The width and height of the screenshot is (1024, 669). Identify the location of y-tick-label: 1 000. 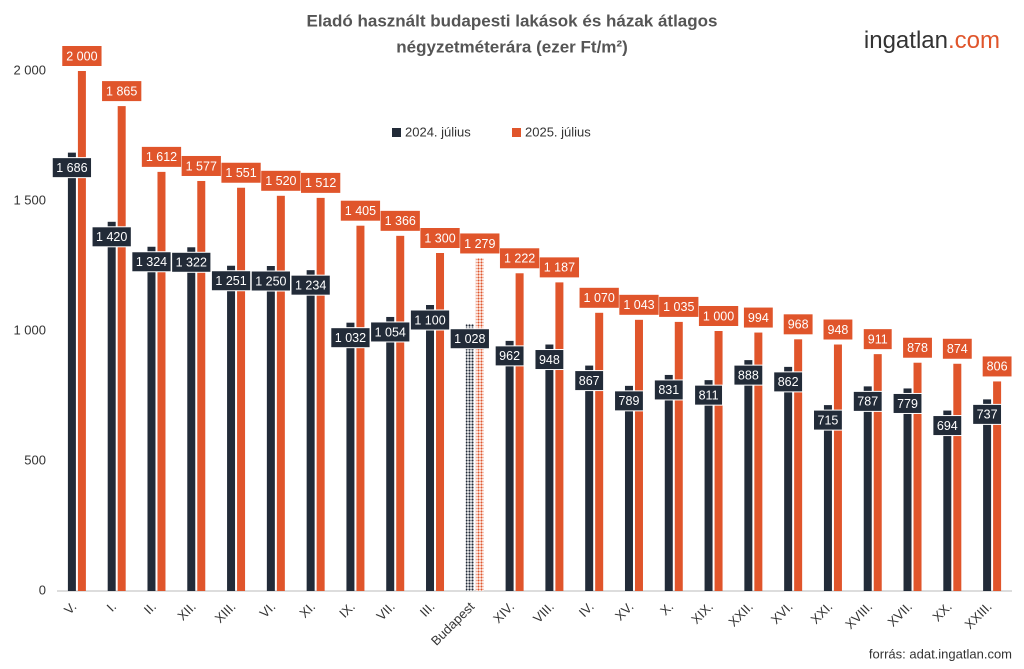
(29, 329).